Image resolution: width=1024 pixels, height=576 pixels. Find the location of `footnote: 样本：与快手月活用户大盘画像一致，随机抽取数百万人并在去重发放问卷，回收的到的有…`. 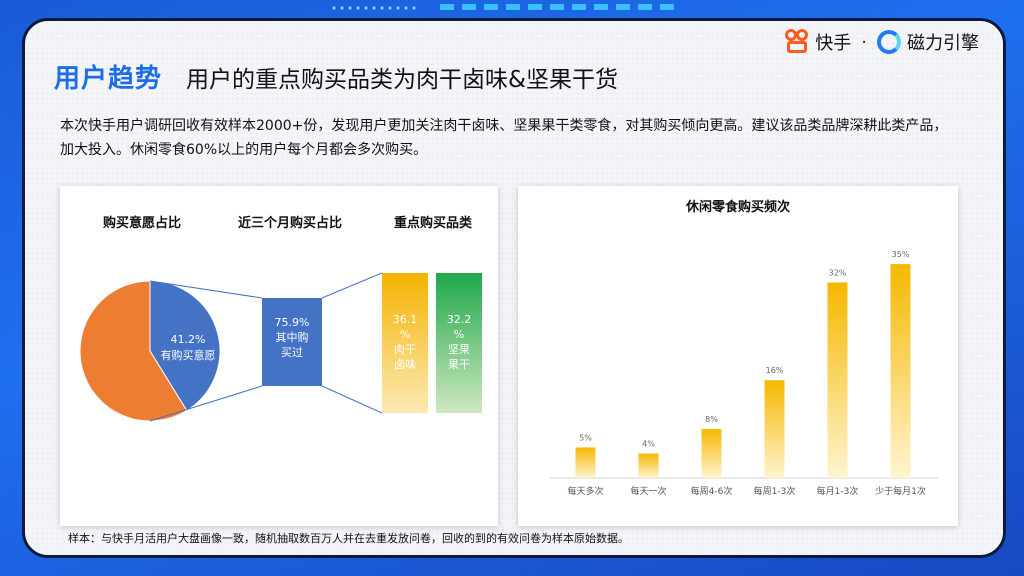

footnote: 样本：与快手月活用户大盘画像一致，随机抽取数百万人并在去重发放问卷，回收的到的有… is located at coordinates (348, 538).